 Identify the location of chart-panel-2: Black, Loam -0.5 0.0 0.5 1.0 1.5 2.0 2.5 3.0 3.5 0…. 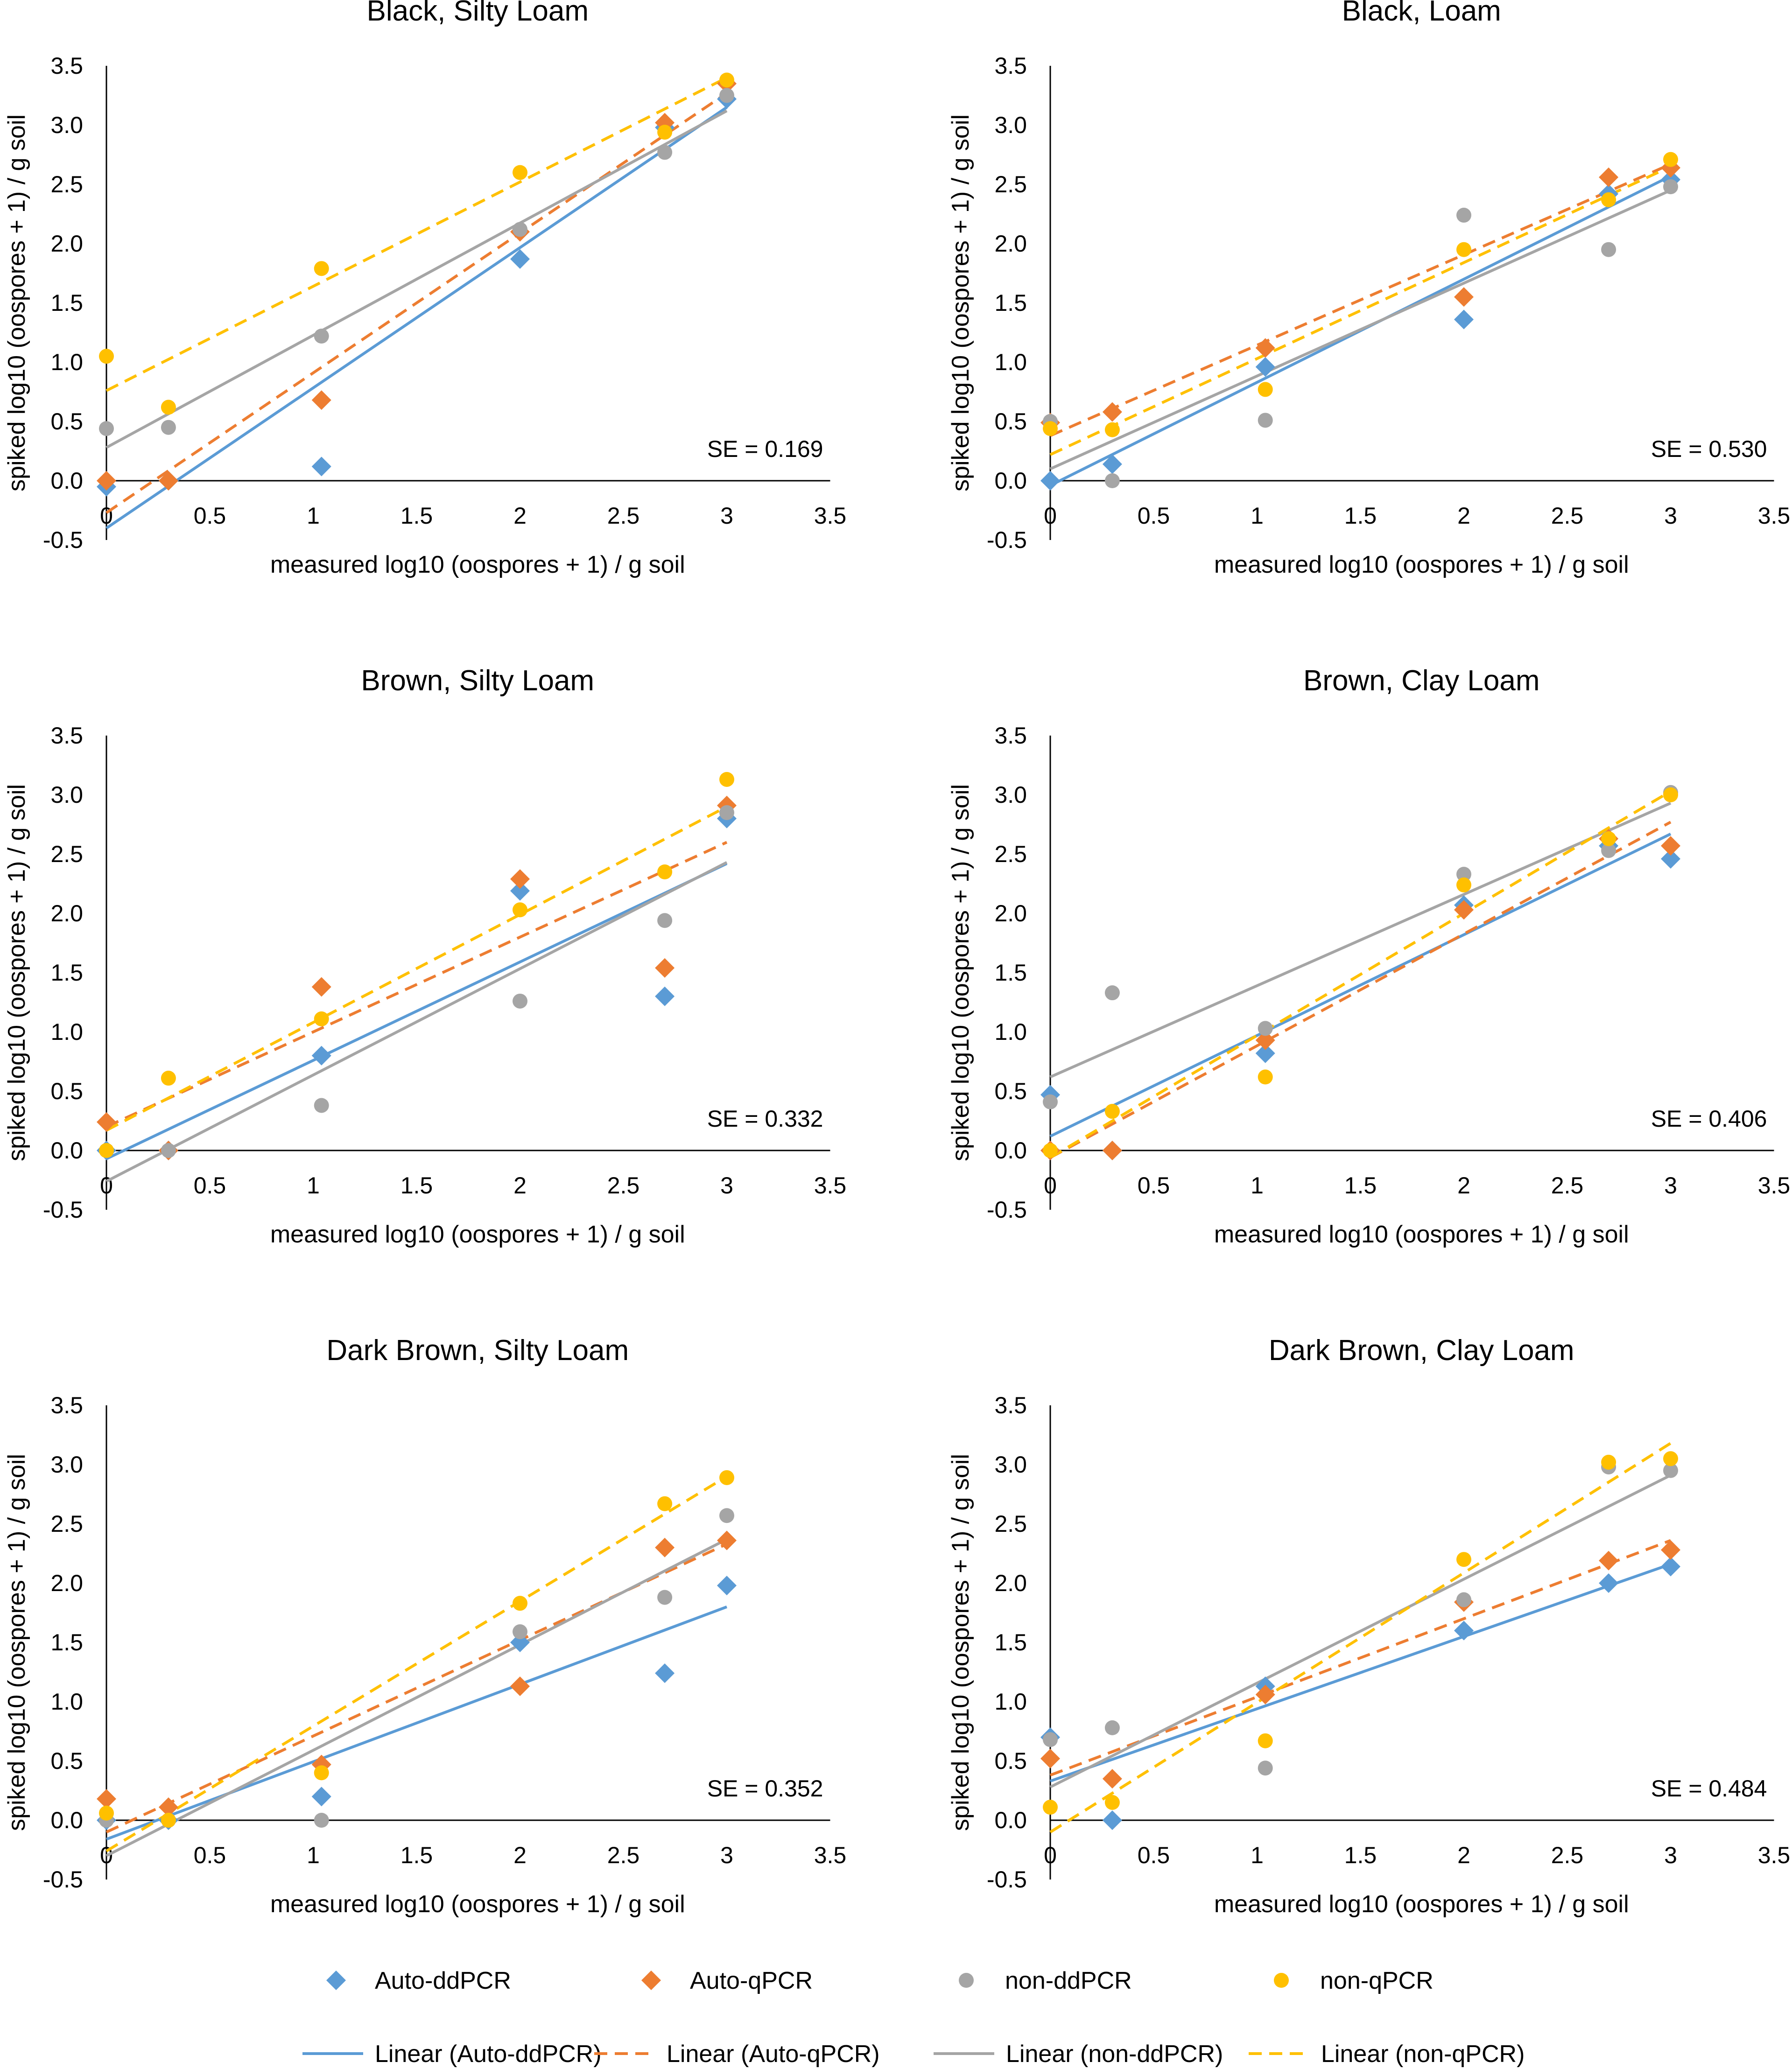
(1368, 289).